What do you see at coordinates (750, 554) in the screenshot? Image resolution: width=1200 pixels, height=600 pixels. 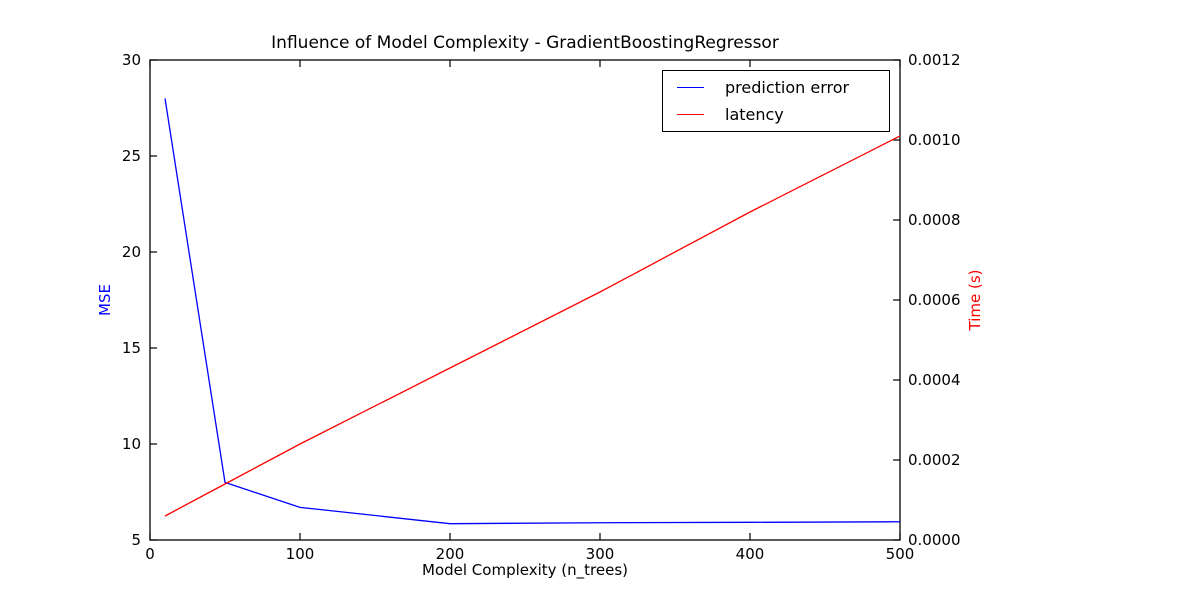 I see `x-tick-label: 400` at bounding box center [750, 554].